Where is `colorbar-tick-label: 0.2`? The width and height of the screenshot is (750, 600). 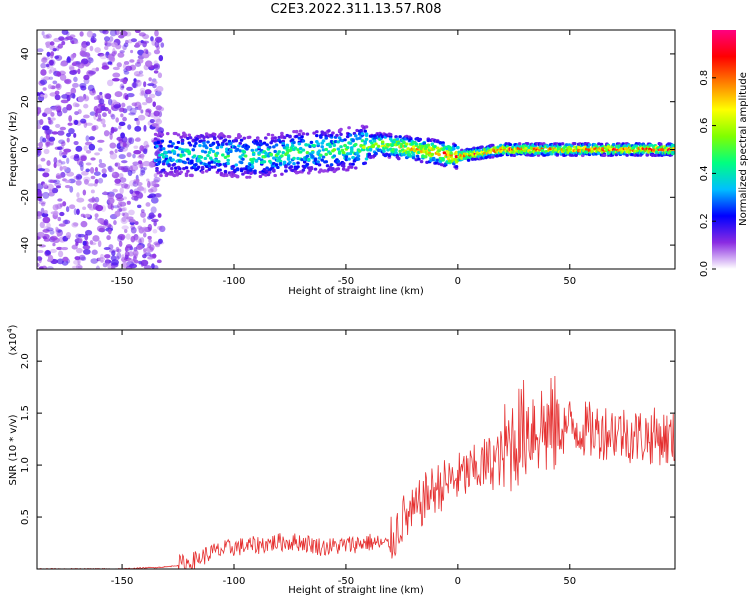
colorbar-tick-label: 0.2 is located at coordinates (704, 221).